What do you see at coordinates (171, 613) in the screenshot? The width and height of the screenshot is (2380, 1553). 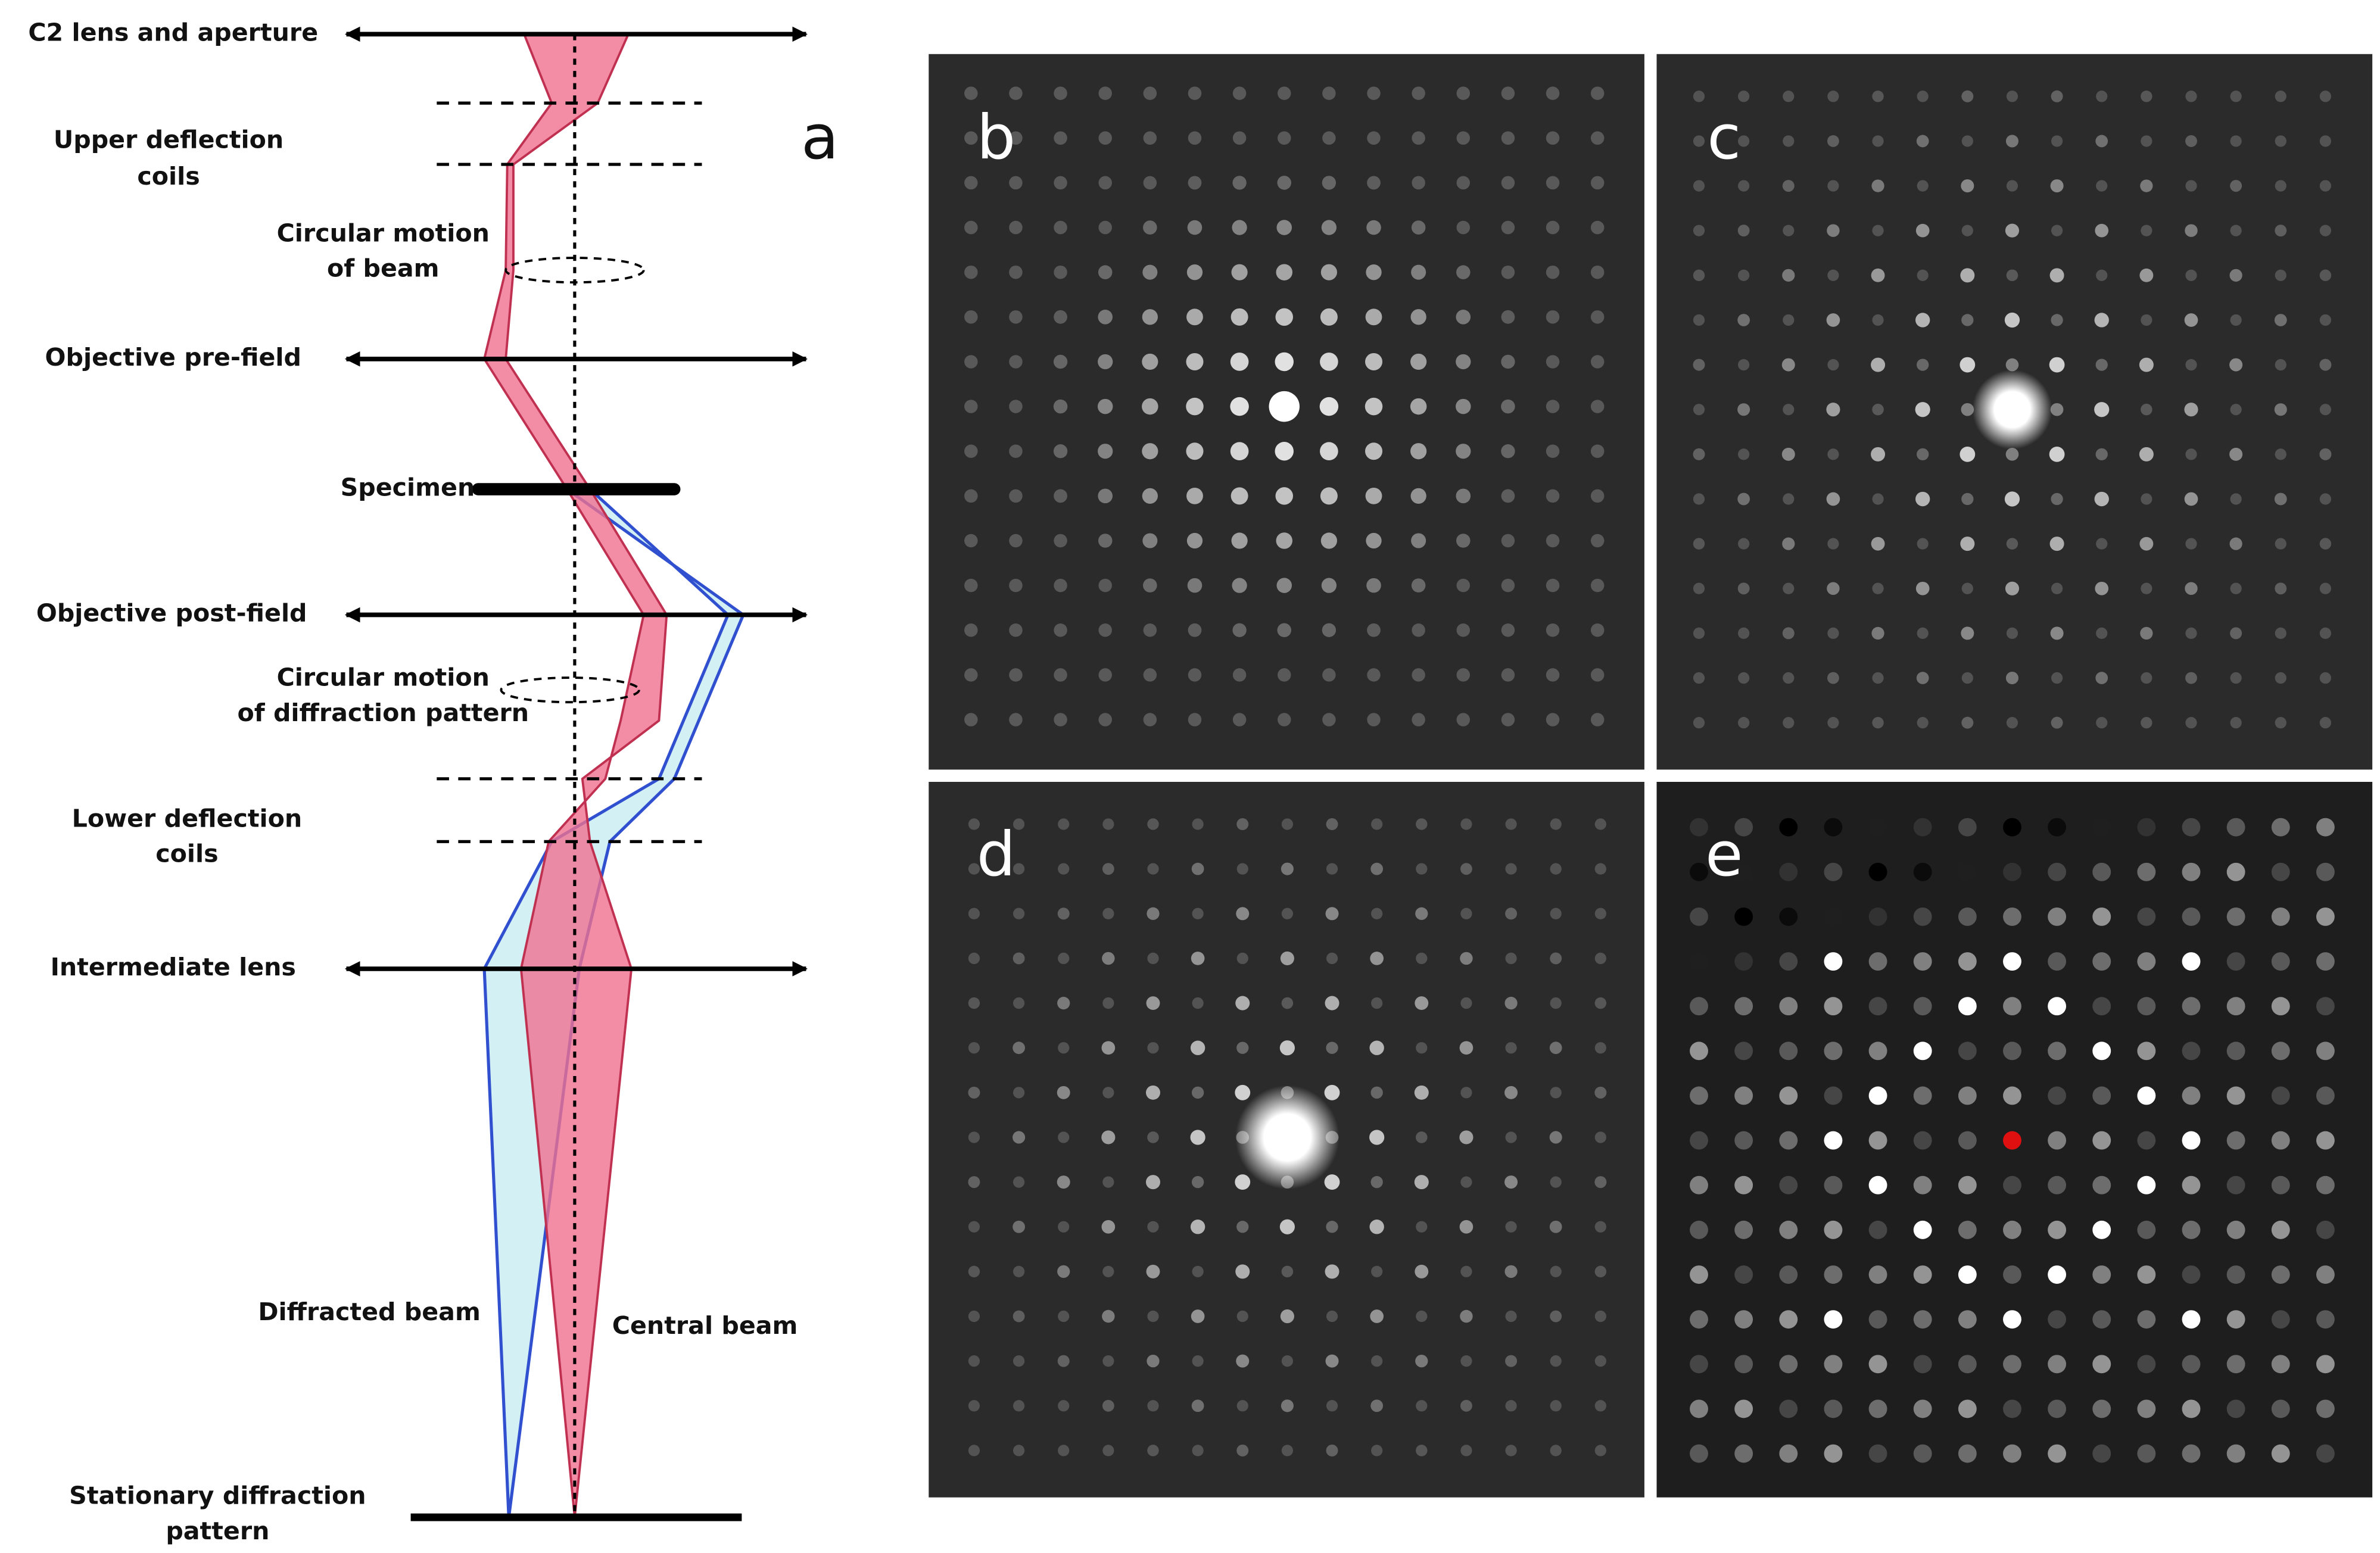 I see `label: Objective post-field` at bounding box center [171, 613].